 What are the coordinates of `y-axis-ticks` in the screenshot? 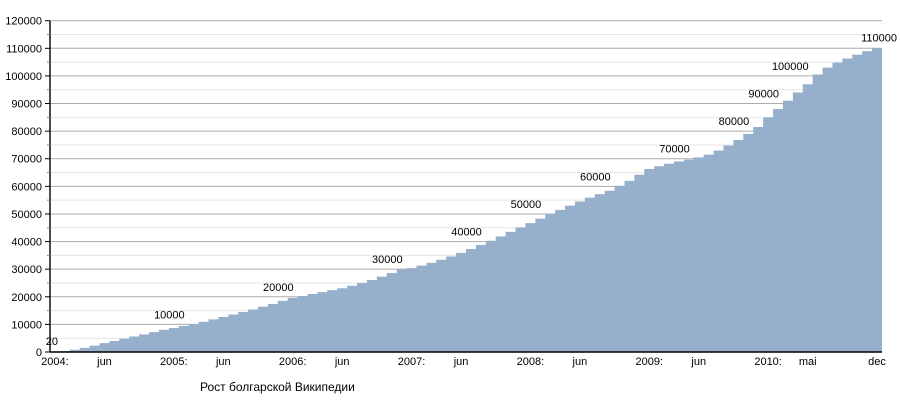 It's located at (47, 186).